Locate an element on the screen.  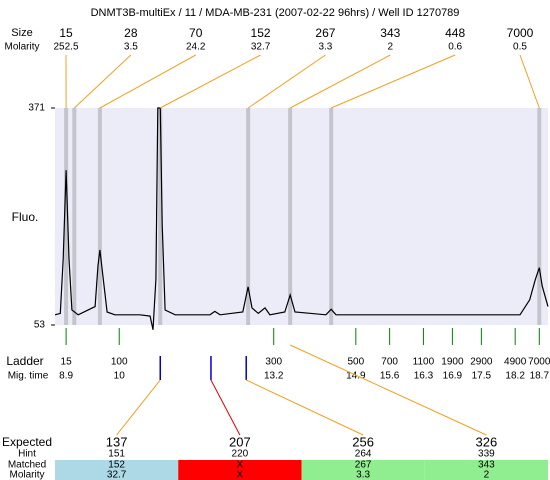
y-tick-label: 53 is located at coordinates (40, 325).